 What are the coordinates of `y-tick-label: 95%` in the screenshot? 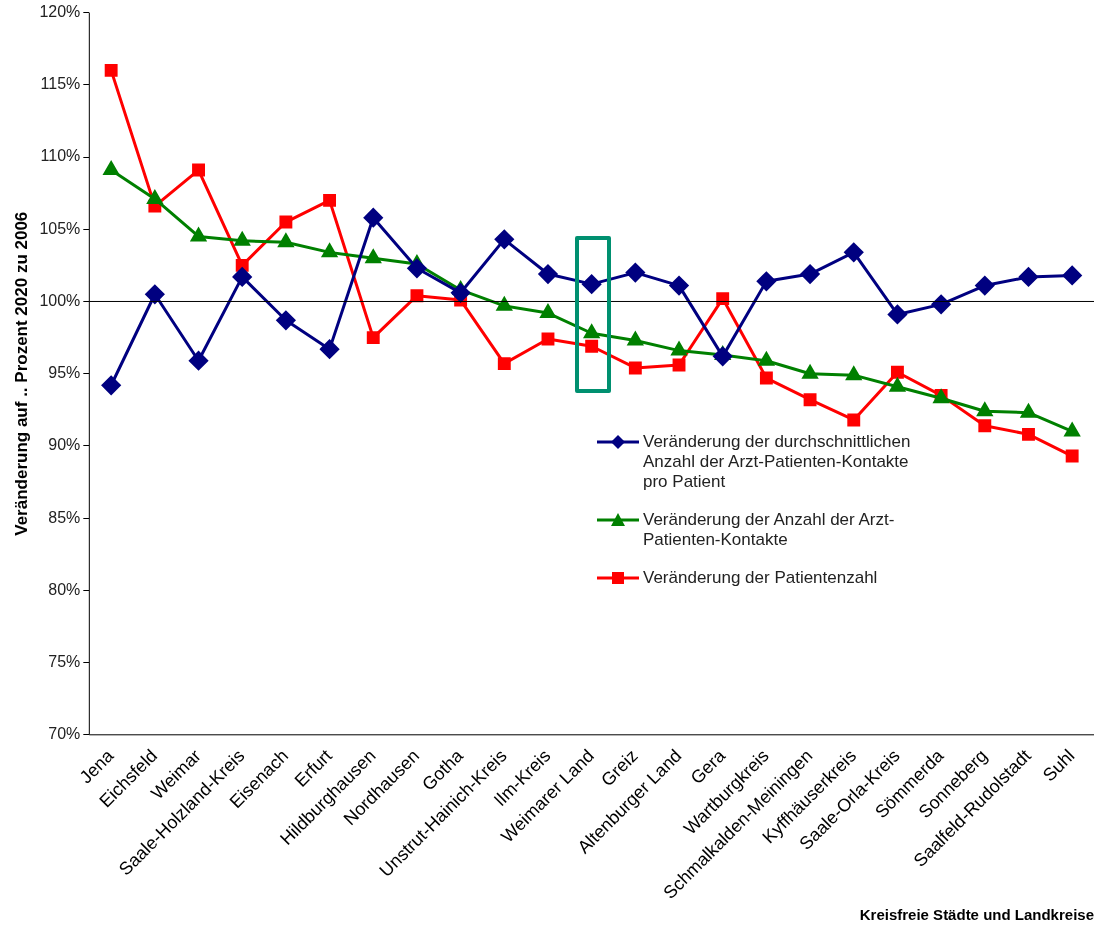 It's located at (64, 373).